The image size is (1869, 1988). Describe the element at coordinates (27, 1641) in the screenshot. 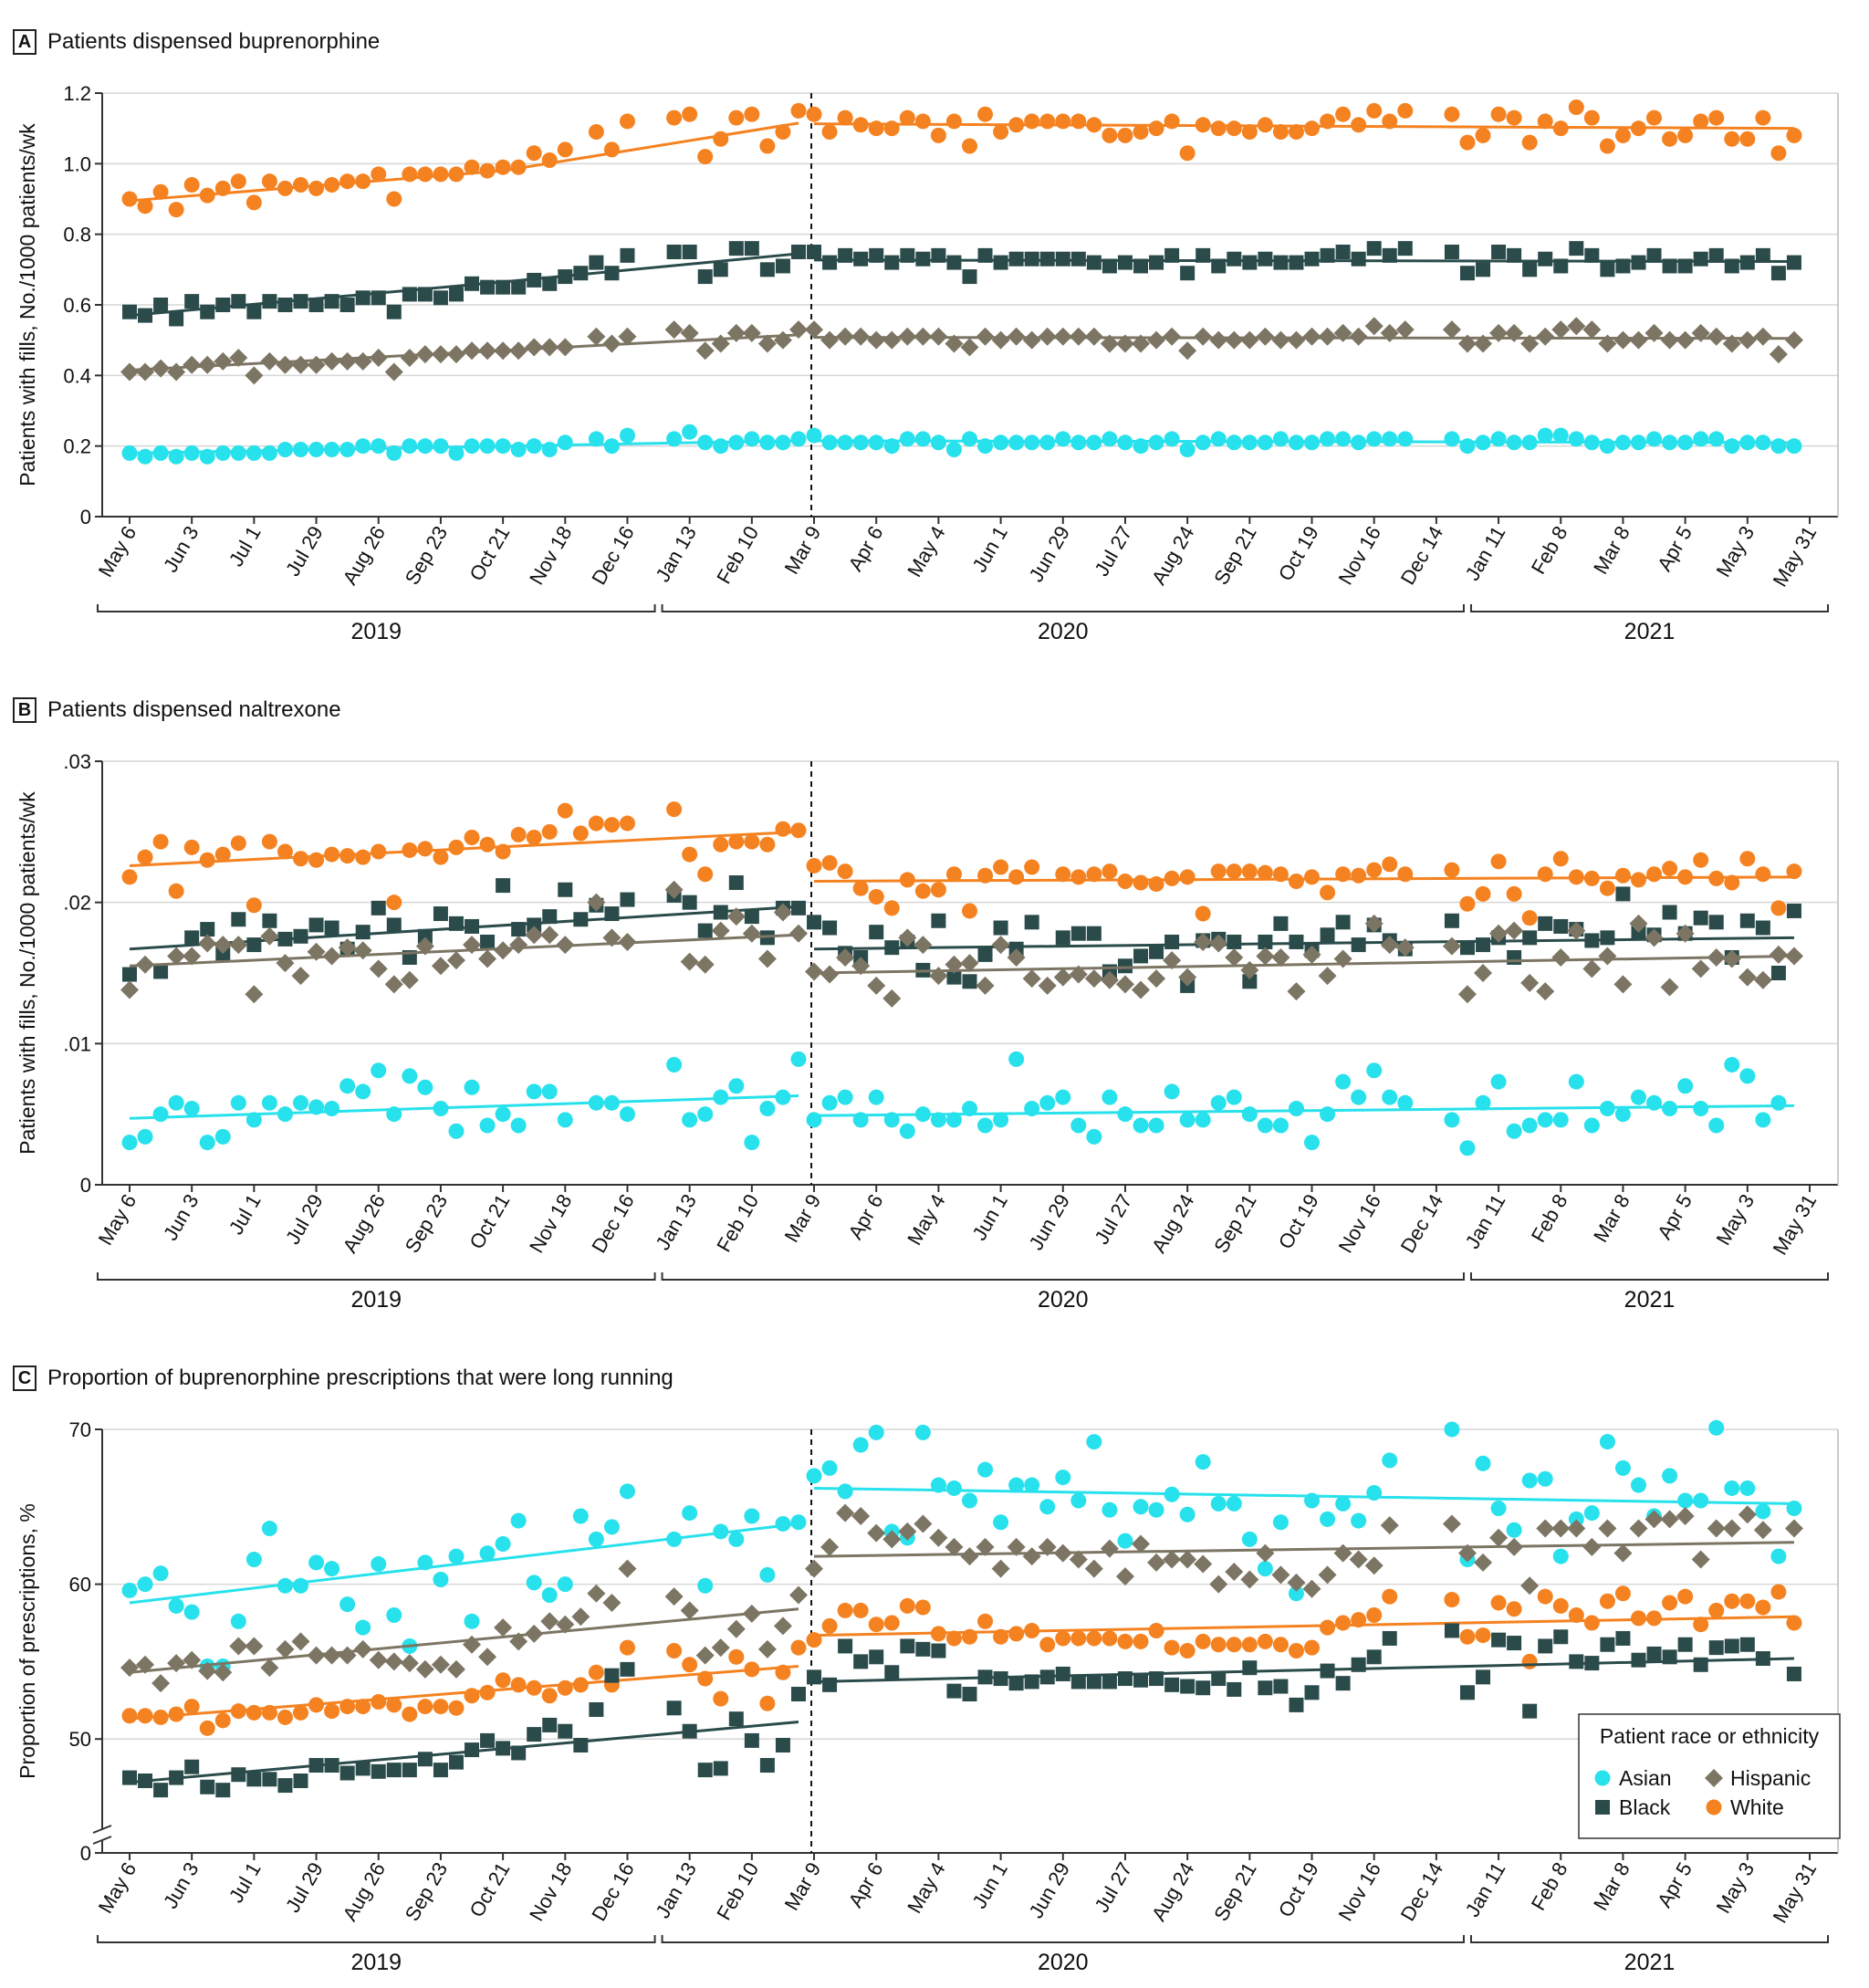

I see `y-axis-title-c: Proportion of prescriptions, %` at that location.